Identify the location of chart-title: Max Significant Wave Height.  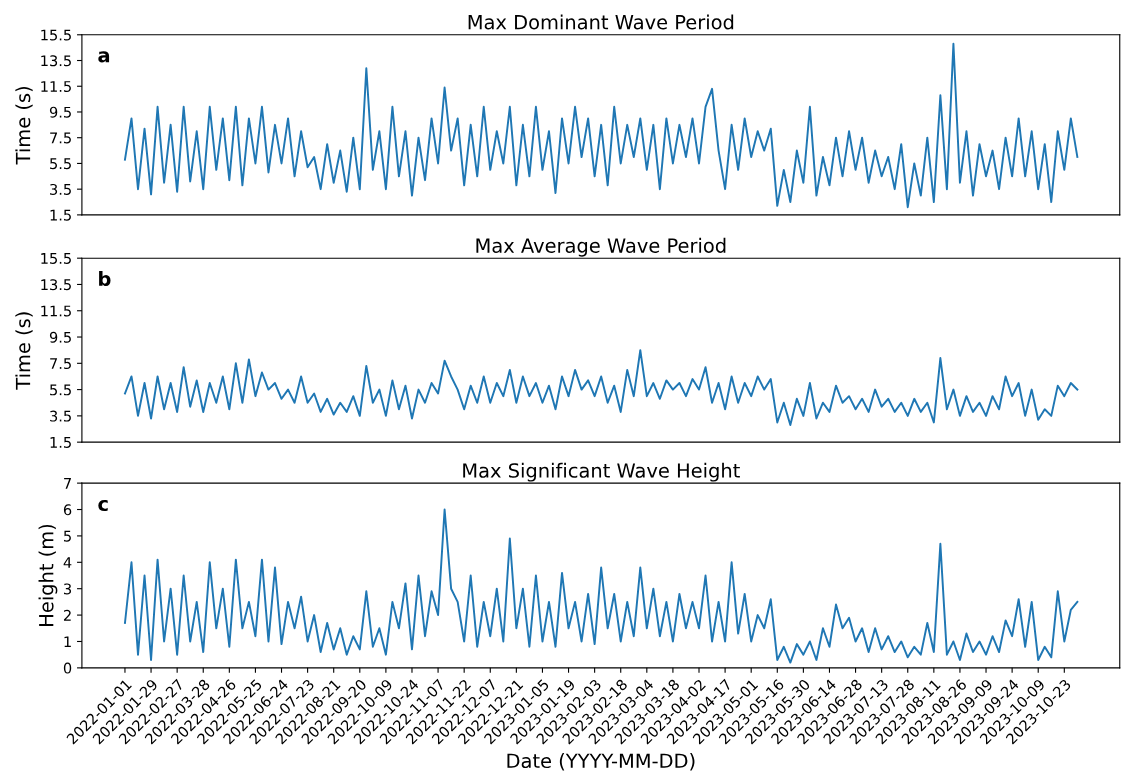
(601, 472).